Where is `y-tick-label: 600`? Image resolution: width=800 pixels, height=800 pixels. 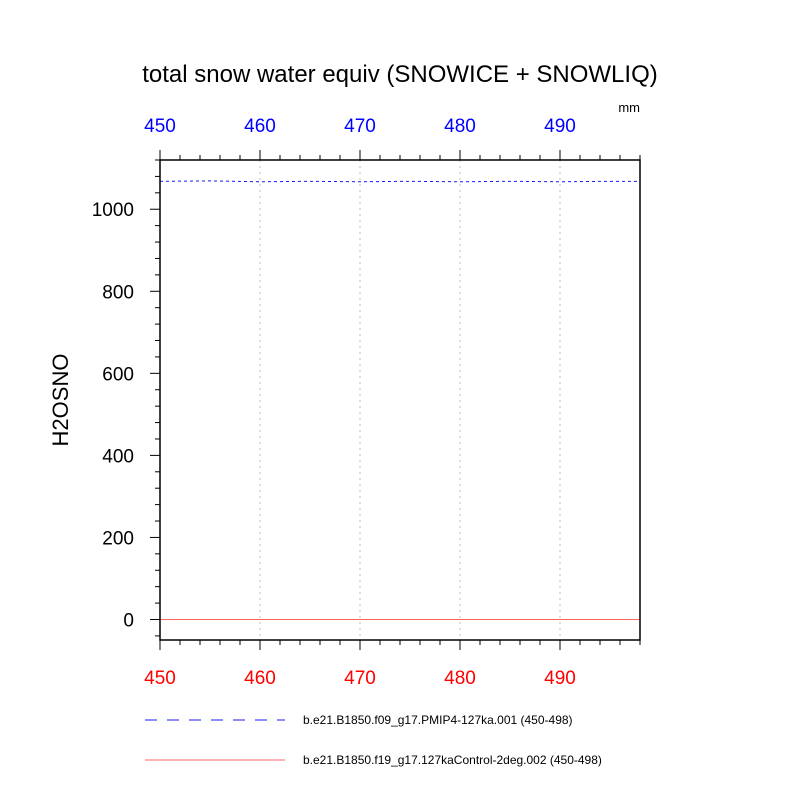
y-tick-label: 600 is located at coordinates (118, 374).